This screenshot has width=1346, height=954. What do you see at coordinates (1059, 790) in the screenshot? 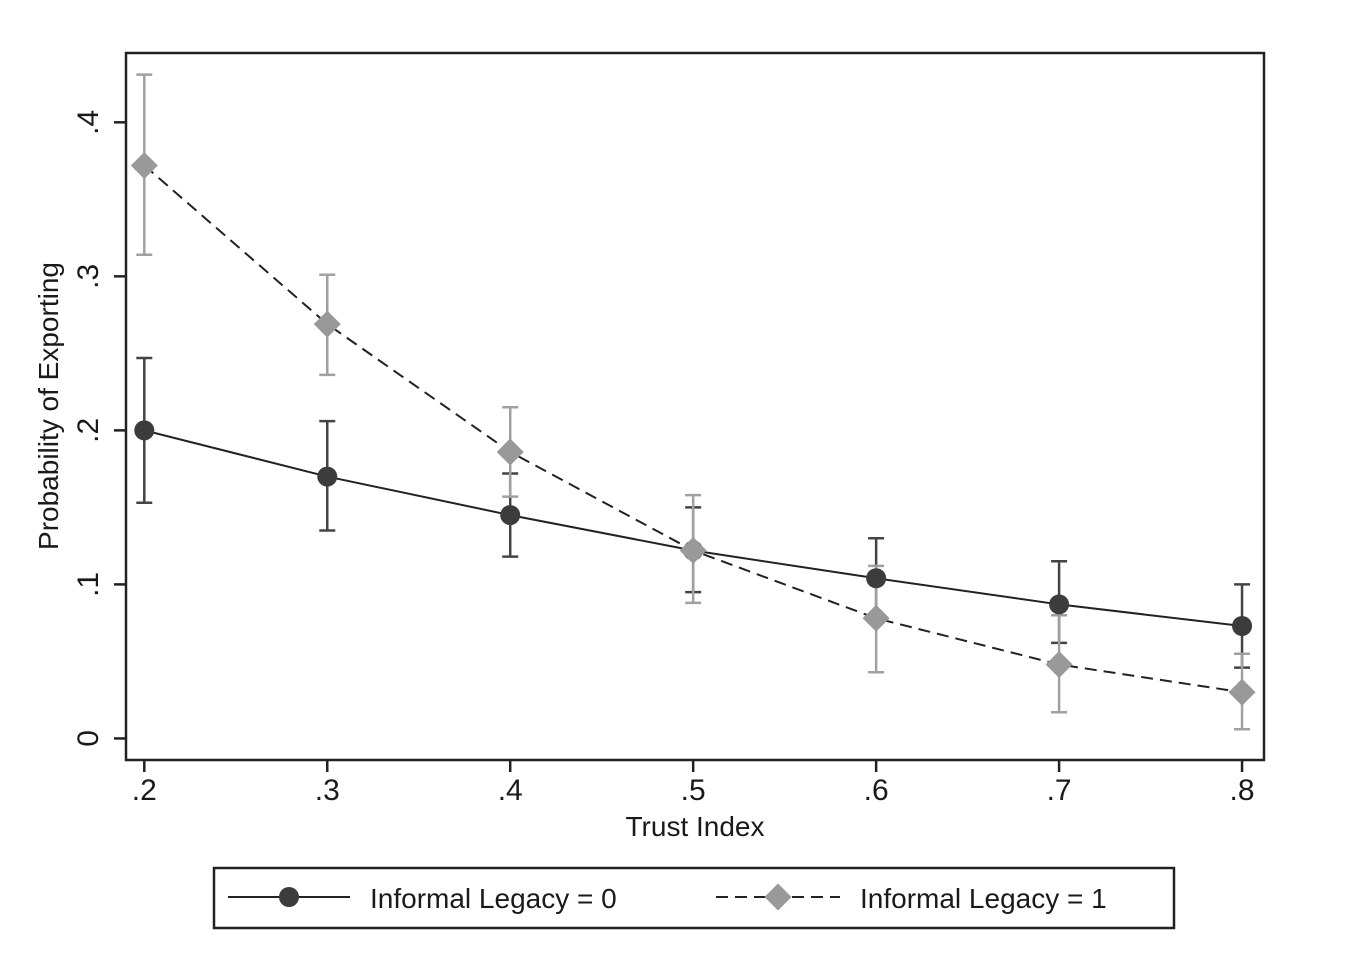
I see `x-tick-label: .7` at bounding box center [1059, 790].